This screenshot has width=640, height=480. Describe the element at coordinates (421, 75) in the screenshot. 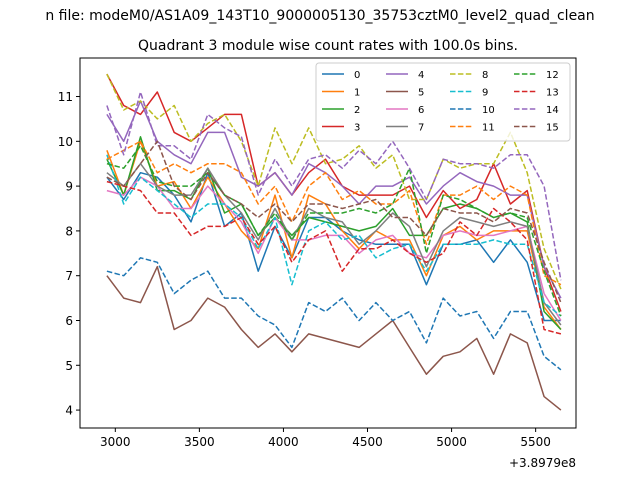

I see `legend-label-4: 4` at that location.